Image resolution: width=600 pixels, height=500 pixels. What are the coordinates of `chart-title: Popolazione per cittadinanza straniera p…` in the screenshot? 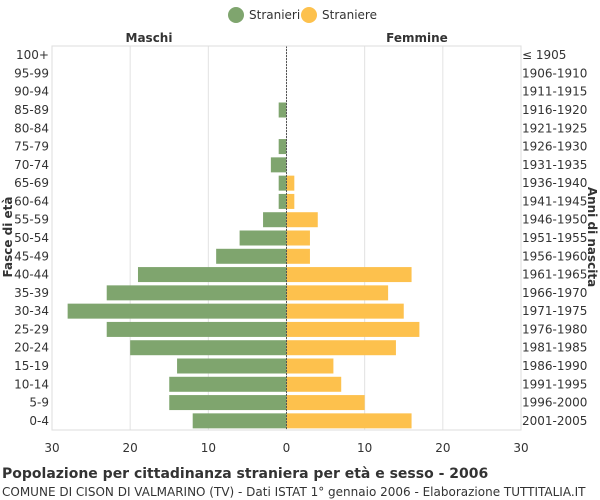 It's located at (245, 474).